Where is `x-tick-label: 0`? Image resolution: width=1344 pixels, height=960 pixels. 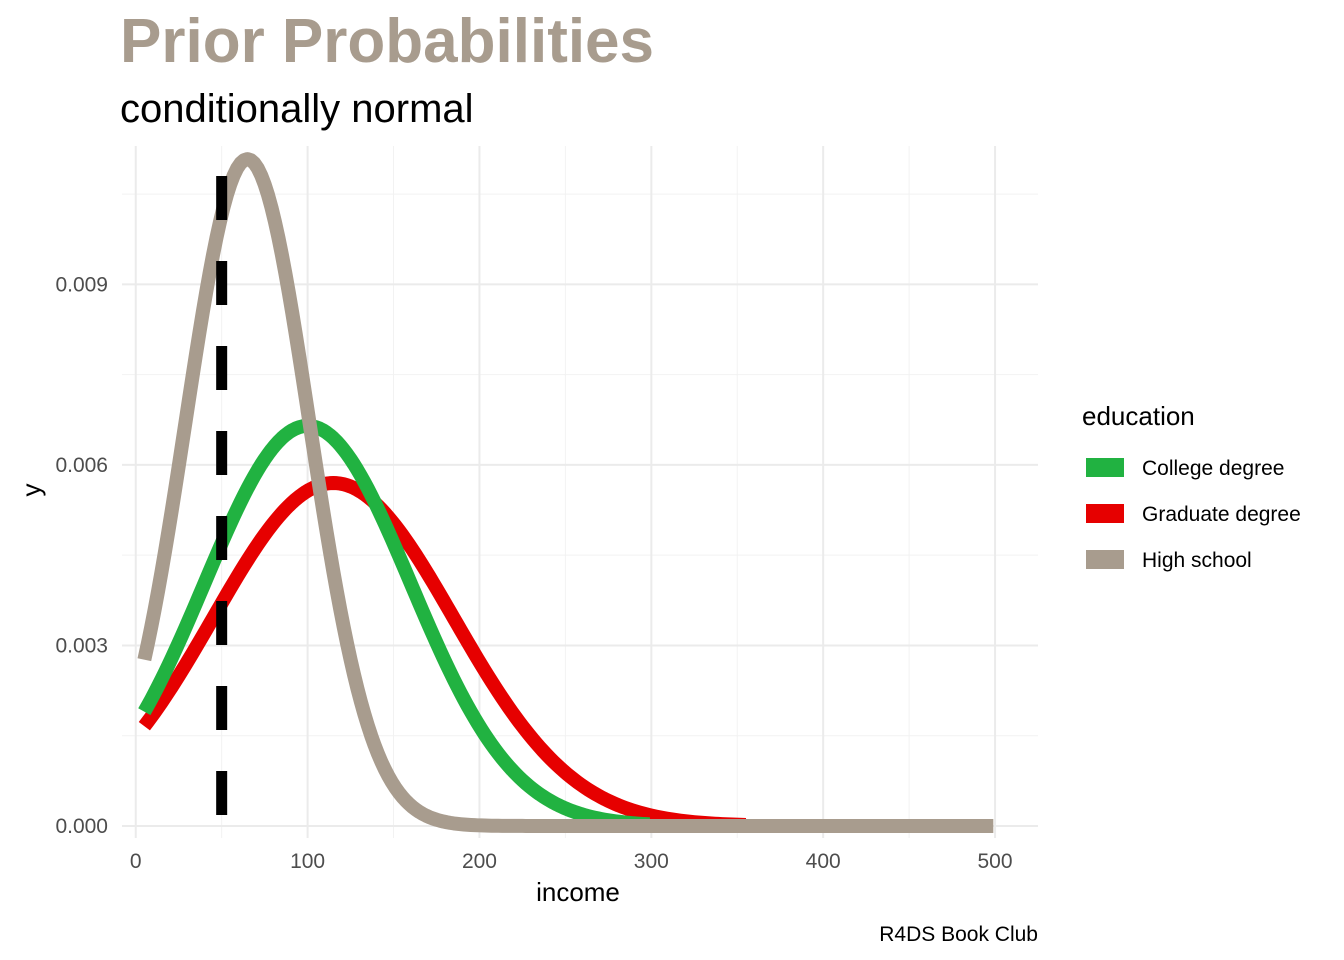
x-tick-label: 0 is located at coordinates (136, 861).